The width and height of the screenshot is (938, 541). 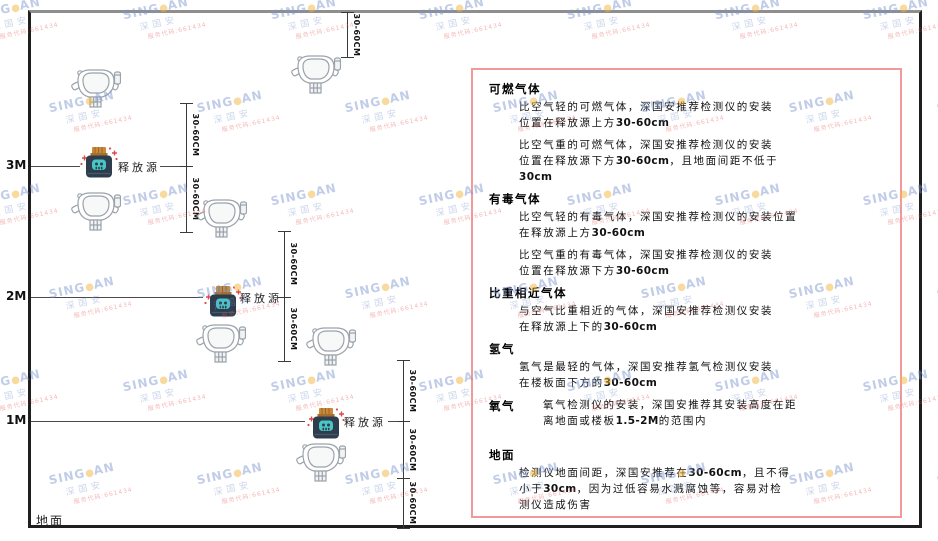 I want to click on section-paragraph: 与空气比重相近的气体，深国安推荐检测仪安装 在释放源上下的30-60cm, so click(x=646, y=319).